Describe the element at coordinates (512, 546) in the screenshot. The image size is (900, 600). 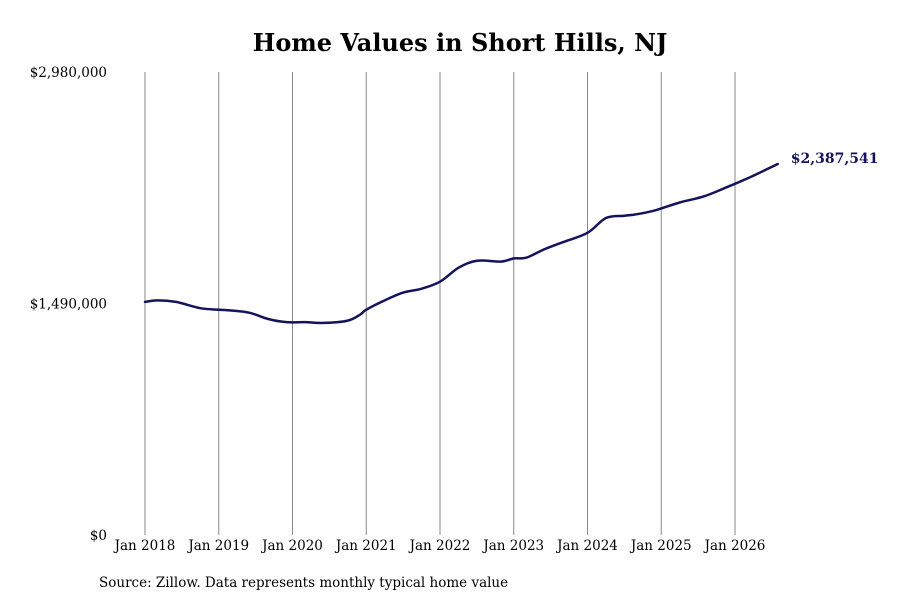
I see `x-tick-label: Jan 2023` at that location.